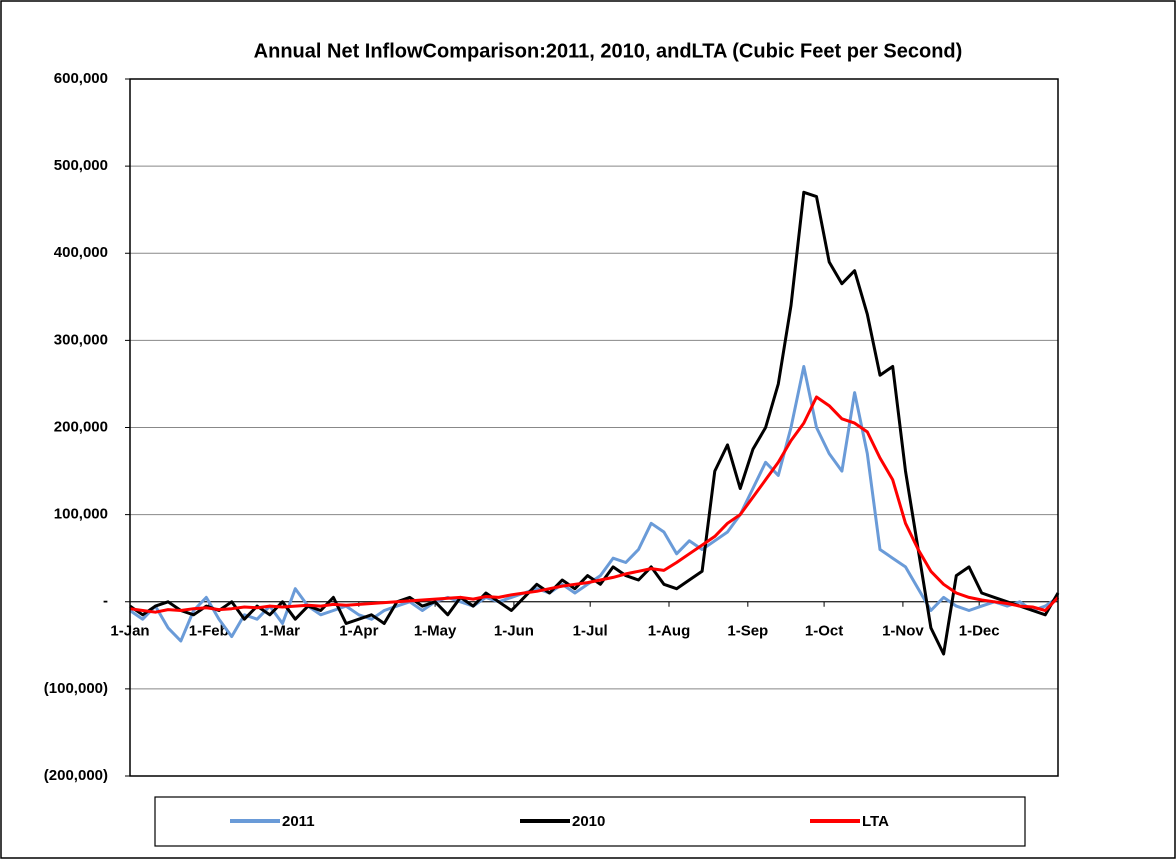  What do you see at coordinates (280, 631) in the screenshot?
I see `x-tick-label: 1-Mar` at bounding box center [280, 631].